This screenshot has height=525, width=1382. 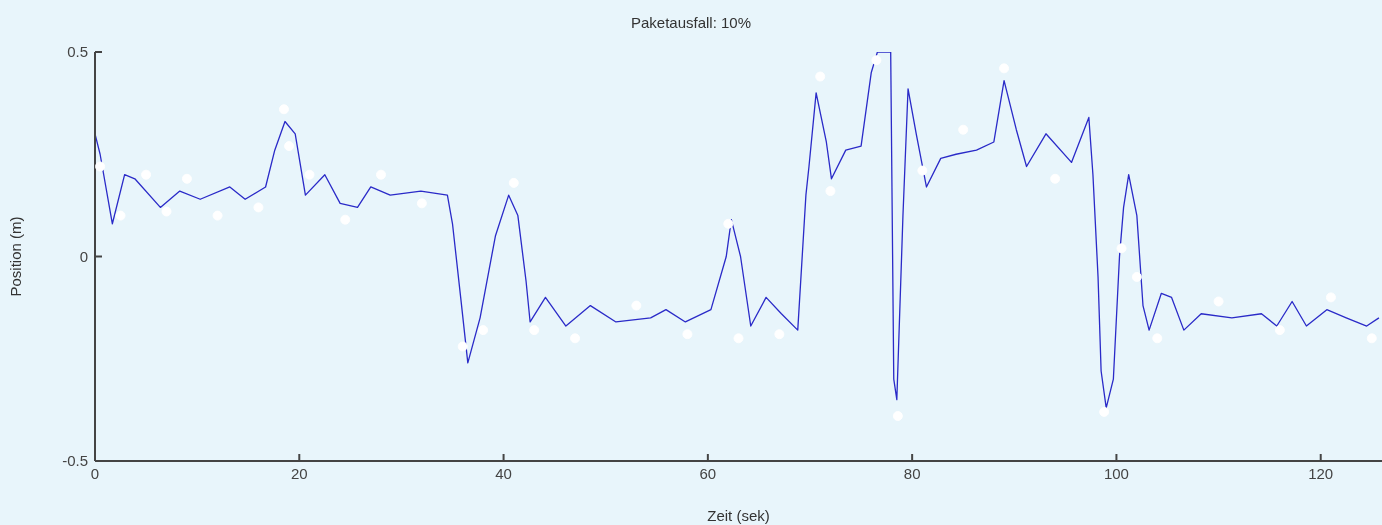 What do you see at coordinates (299, 473) in the screenshot?
I see `x-tick-label: 20` at bounding box center [299, 473].